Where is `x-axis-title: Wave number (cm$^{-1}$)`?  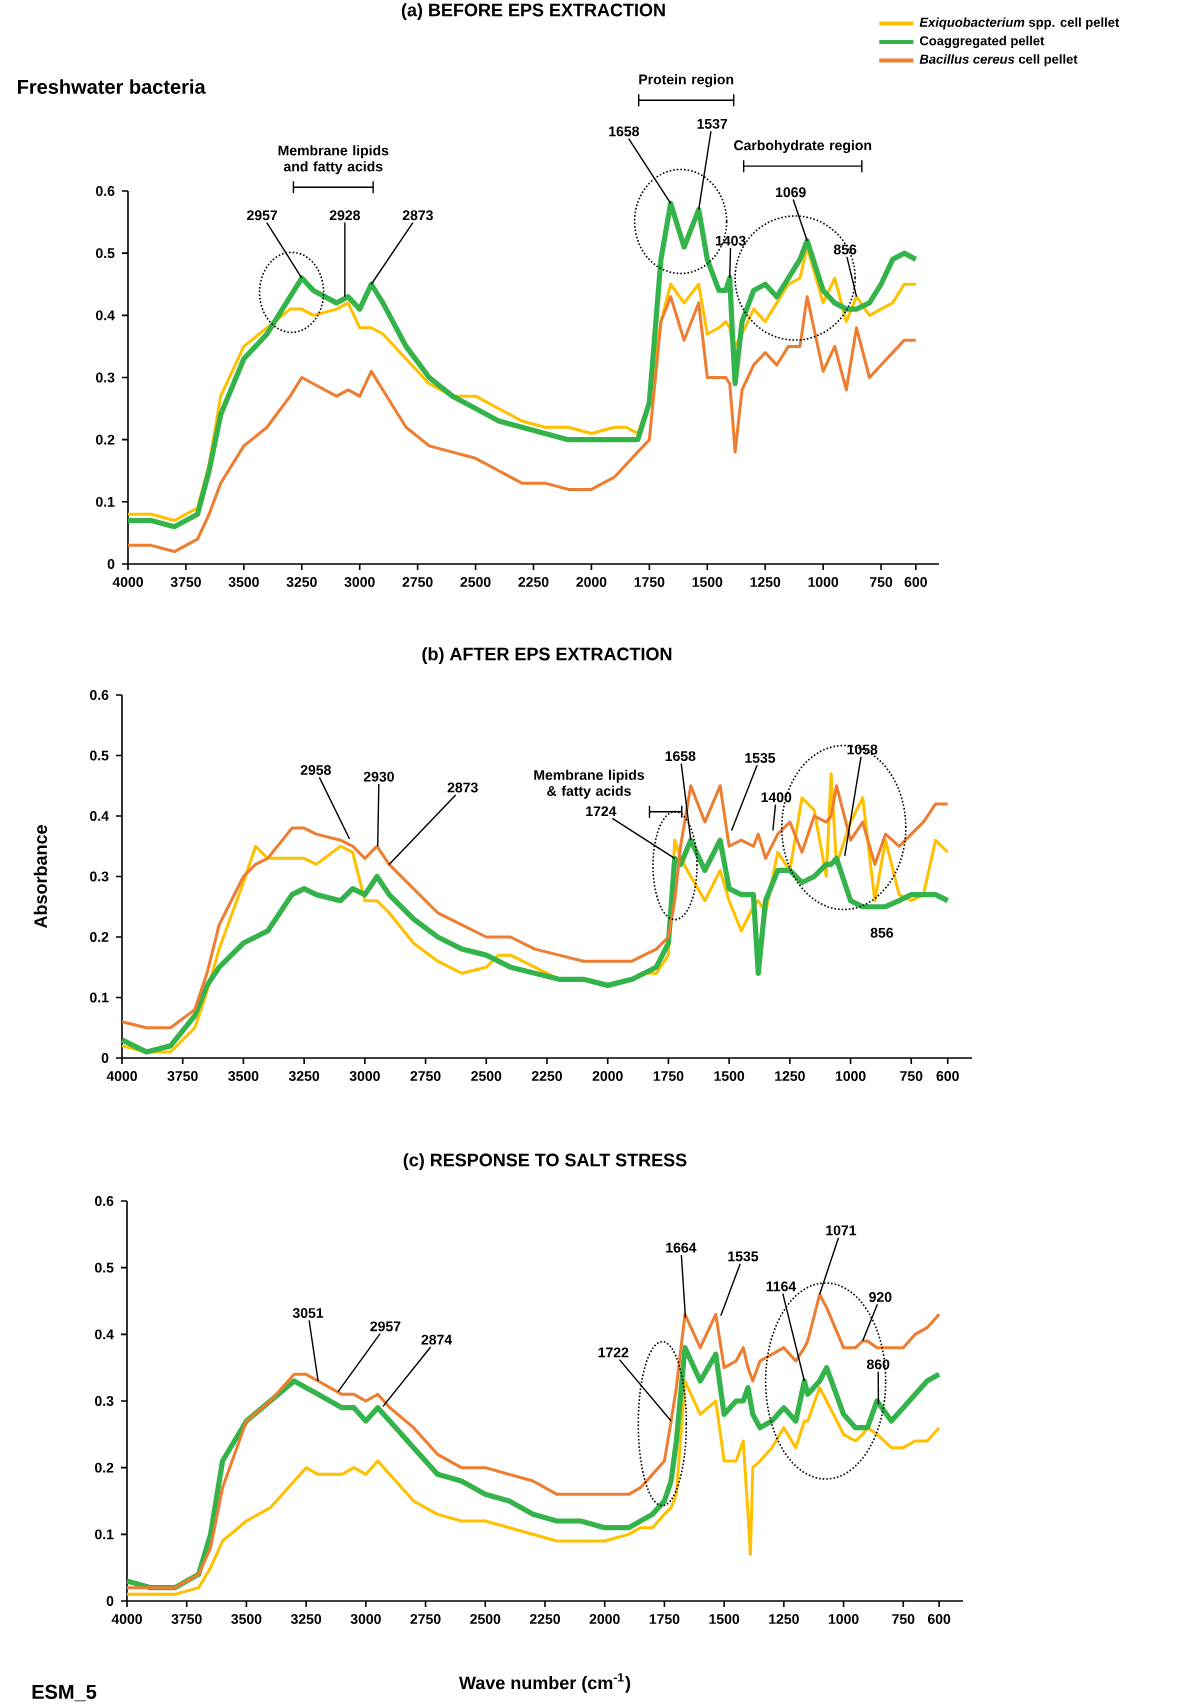
x-axis-title: Wave number (cm$^{-1}$) is located at coordinates (545, 1683).